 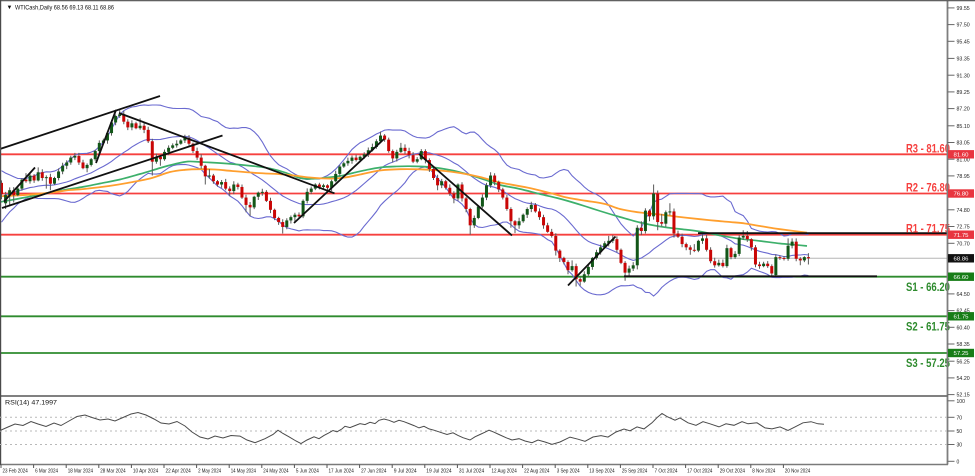 What do you see at coordinates (963, 211) in the screenshot?
I see `svg-text: 74.80` at bounding box center [963, 211].